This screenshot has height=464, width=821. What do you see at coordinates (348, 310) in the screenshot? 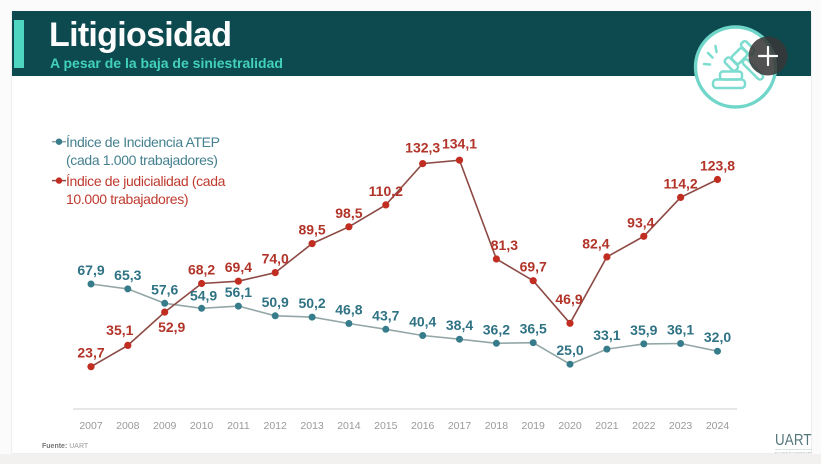
I see `svg-text: 46,8` at bounding box center [348, 310].